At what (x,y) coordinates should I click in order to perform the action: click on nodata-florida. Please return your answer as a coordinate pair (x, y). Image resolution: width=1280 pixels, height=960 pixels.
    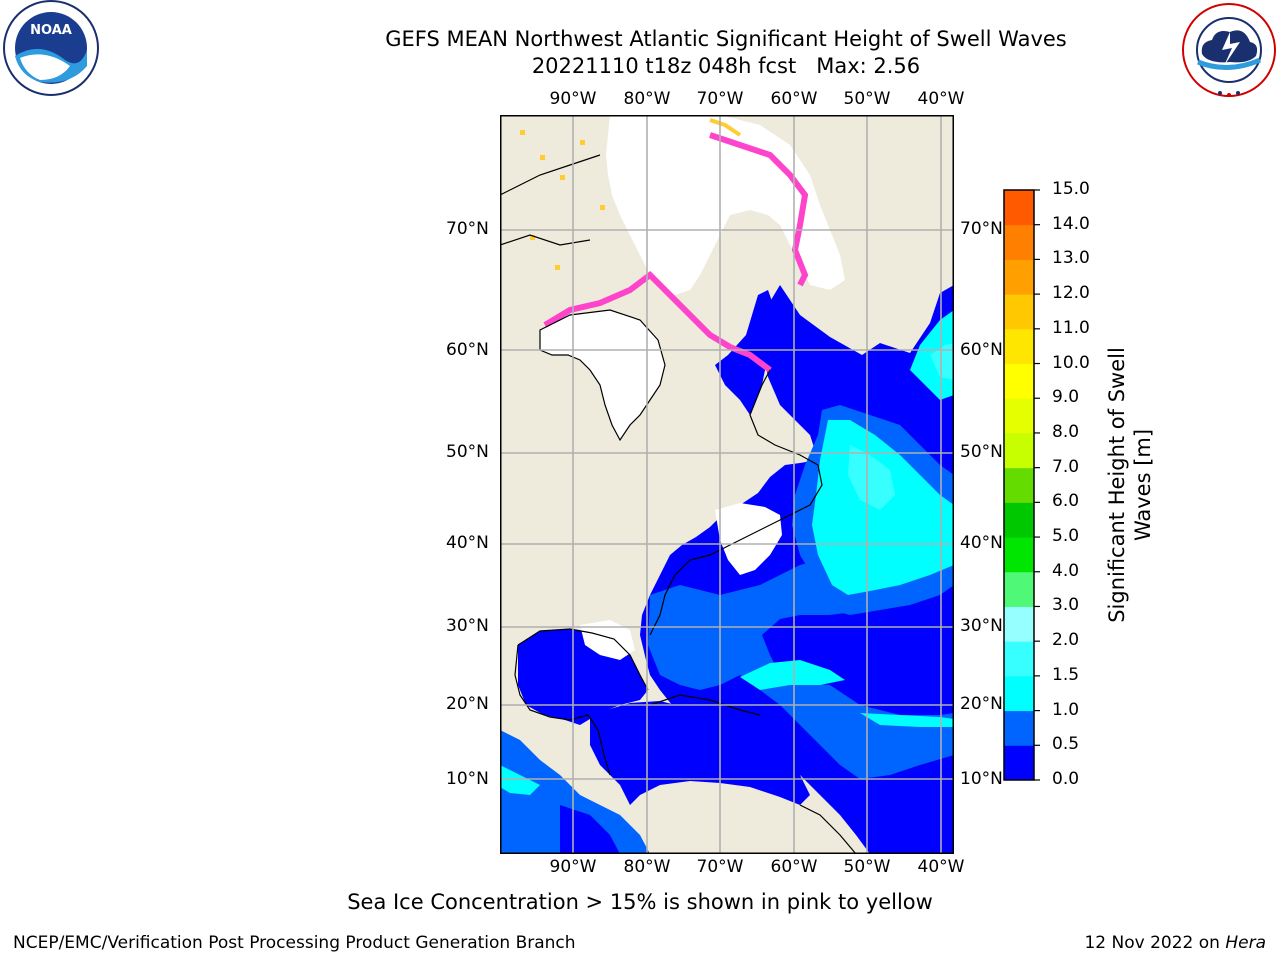
    Looking at the image, I should click on (607, 640).